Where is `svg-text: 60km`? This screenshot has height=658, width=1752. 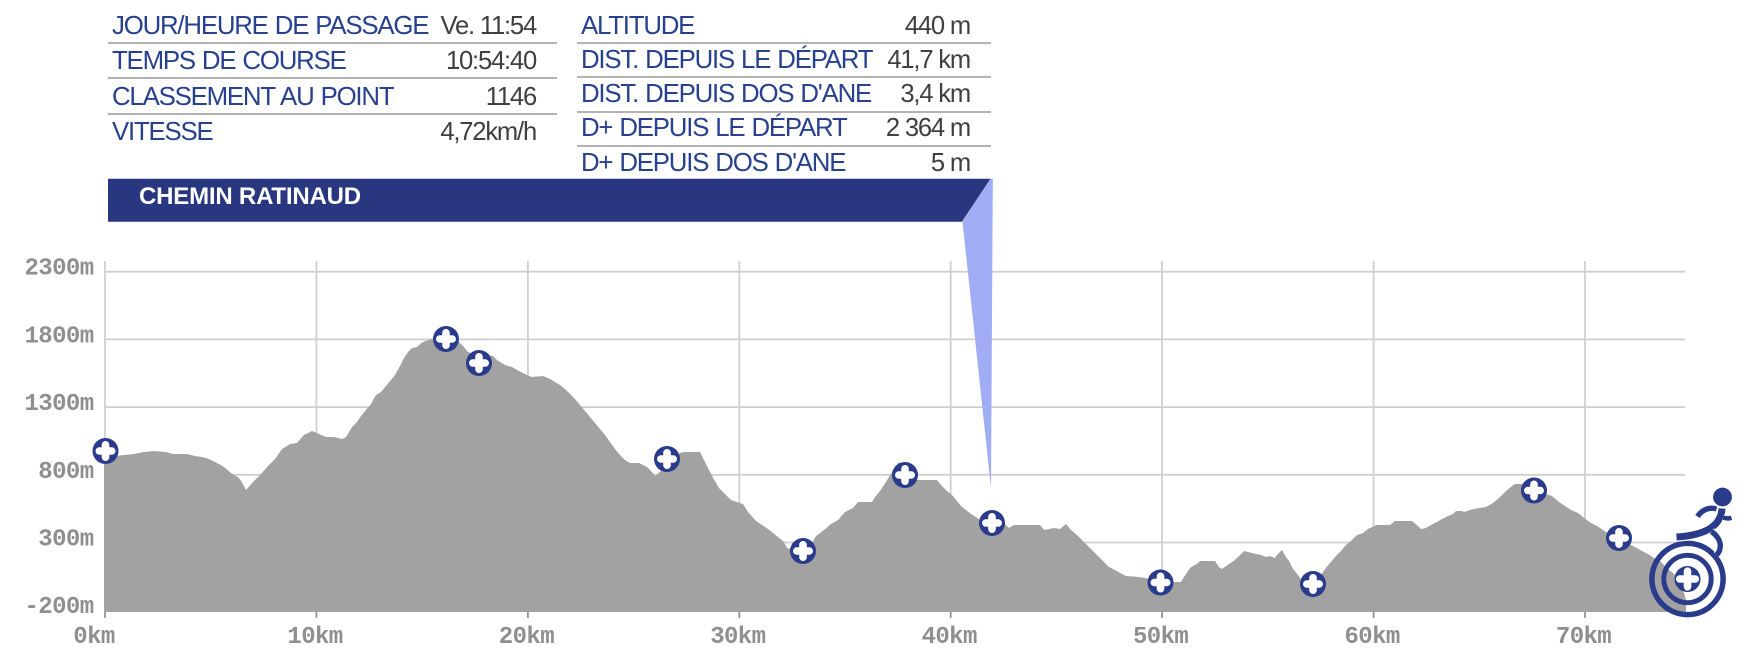
svg-text: 60km is located at coordinates (1371, 637).